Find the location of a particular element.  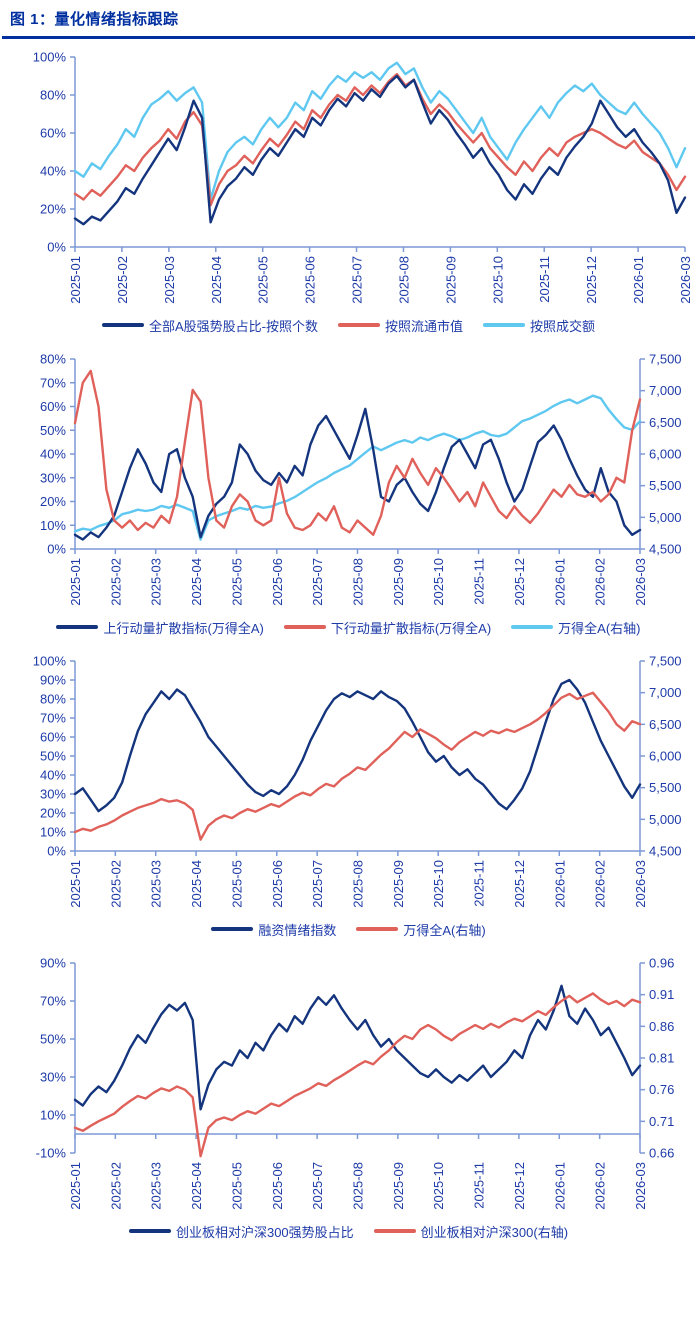

chart-strong-stock-ratio-legend: 全部A股强势股占比-按照个数 按照流通市值 按照成交额 is located at coordinates (348, 325).